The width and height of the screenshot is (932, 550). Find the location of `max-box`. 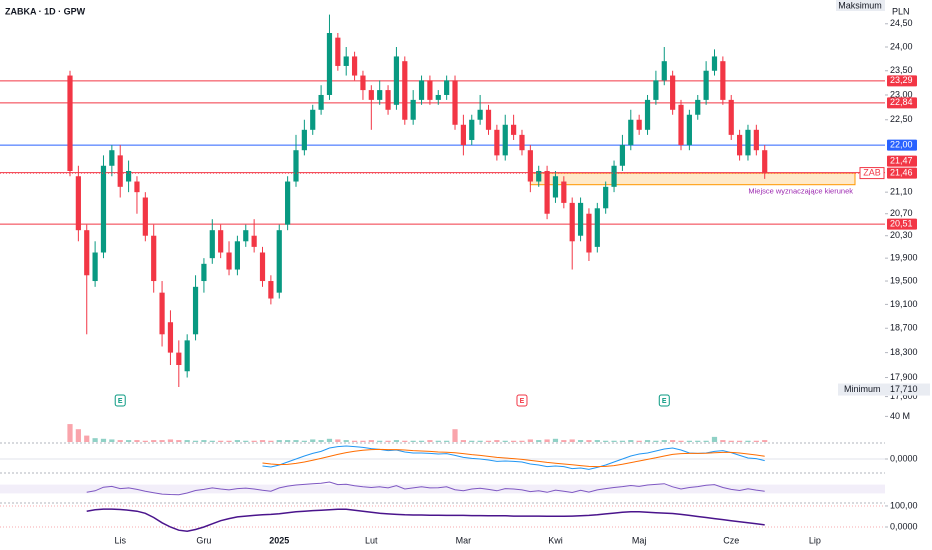

max-box is located at coordinates (860, 5).